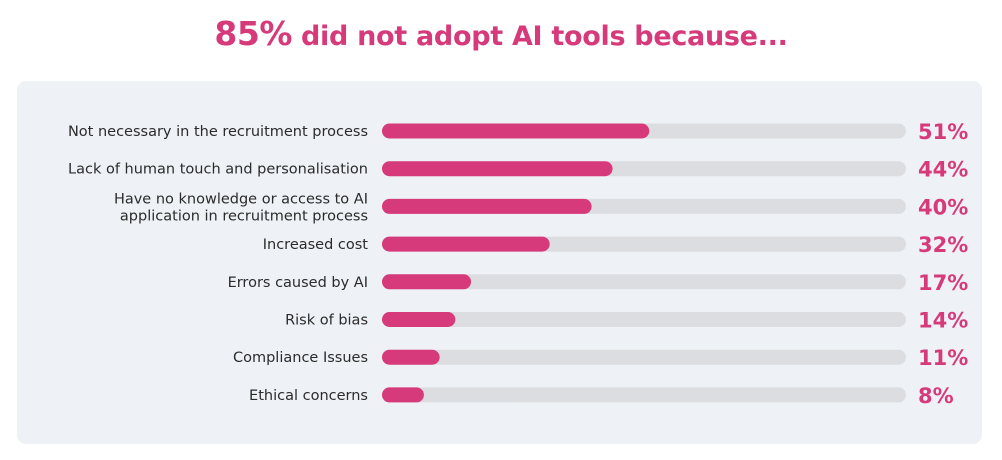 This screenshot has width=1002, height=460. Describe the element at coordinates (943, 207) in the screenshot. I see `value-label: 40%` at that location.